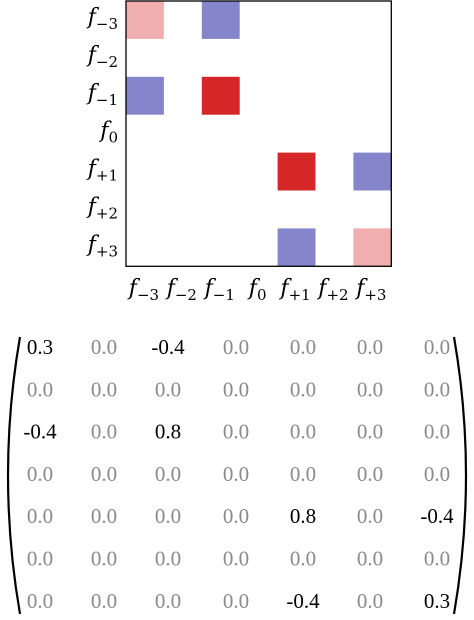  What do you see at coordinates (143, 290) in the screenshot?
I see `x-tick-label: f−3` at bounding box center [143, 290].